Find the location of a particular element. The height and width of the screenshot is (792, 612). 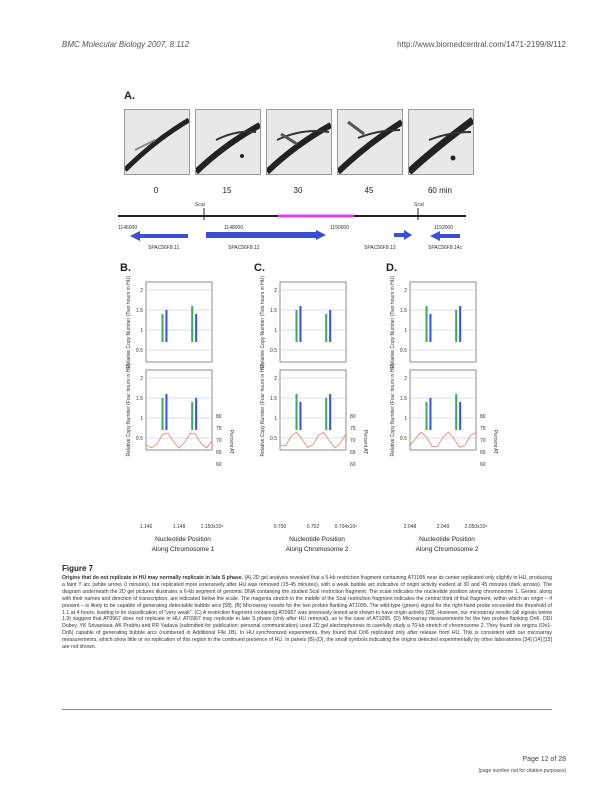

gene-label: SPAC56F8.11 is located at coordinates (164, 248).